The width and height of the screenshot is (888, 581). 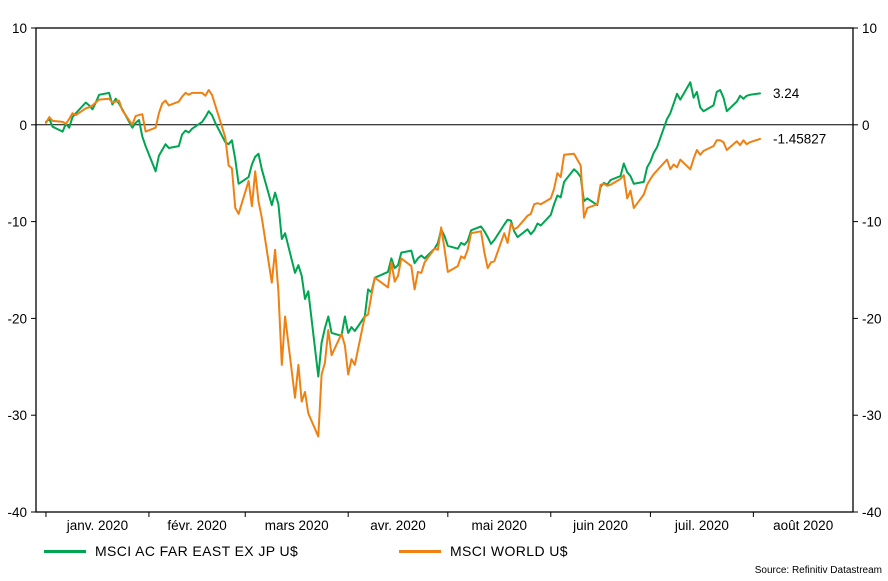 I want to click on source-note: Source: Refinitiv Datastream, so click(x=818, y=570).